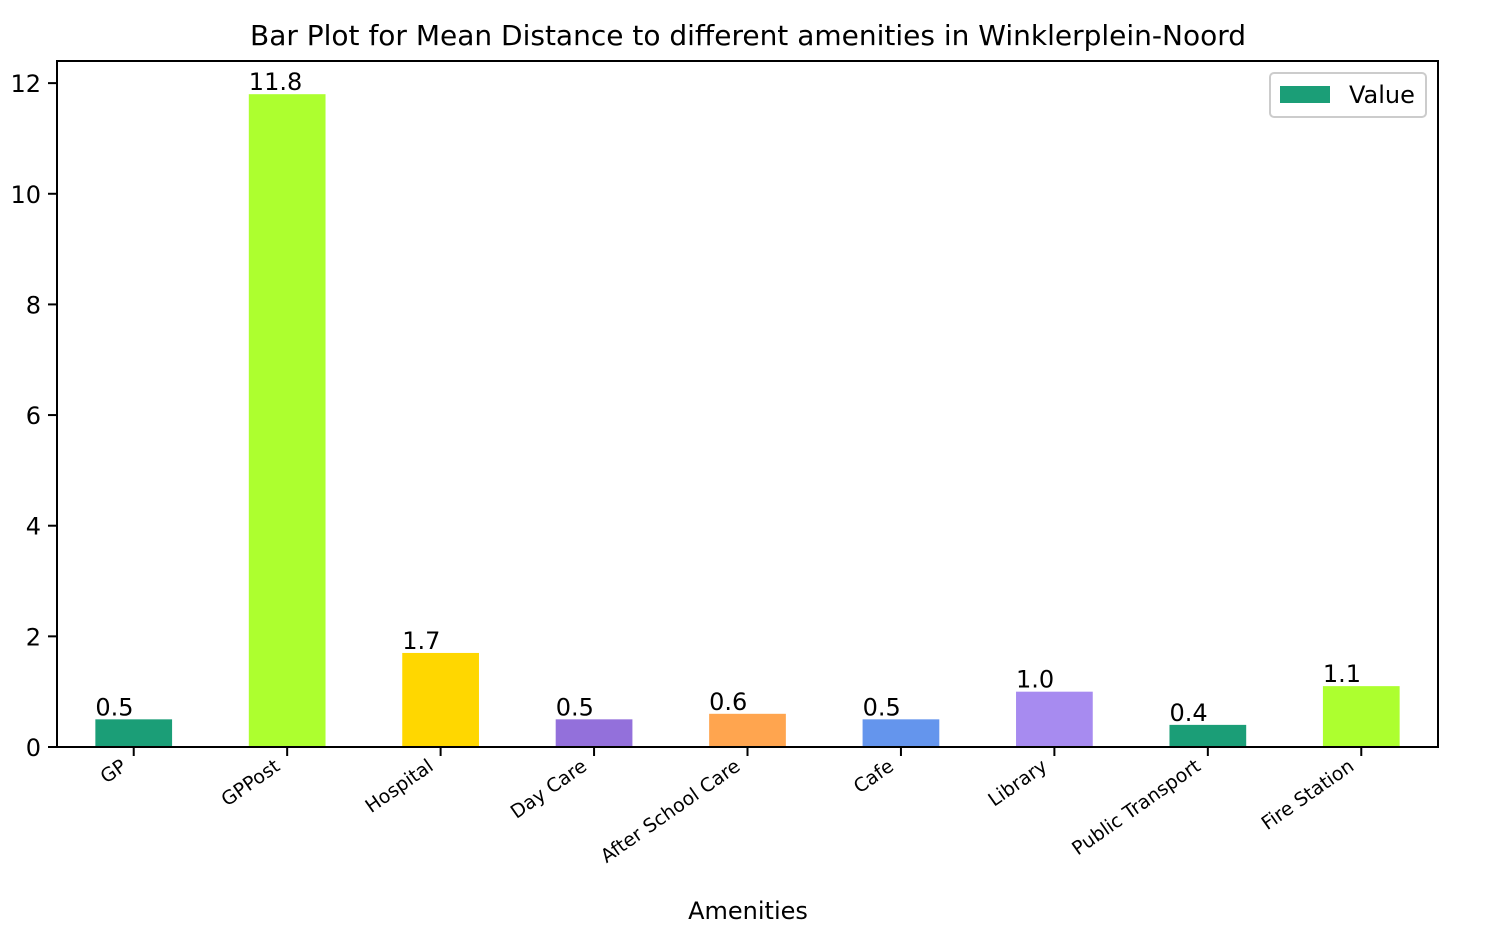 The width and height of the screenshot is (1500, 937). Describe the element at coordinates (728, 702) in the screenshot. I see `data-label: 0.6` at that location.